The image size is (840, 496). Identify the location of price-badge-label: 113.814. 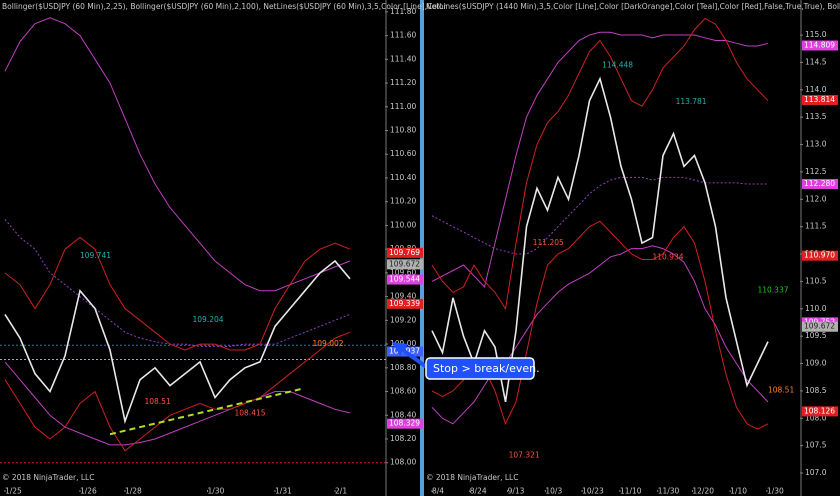
(819, 99).